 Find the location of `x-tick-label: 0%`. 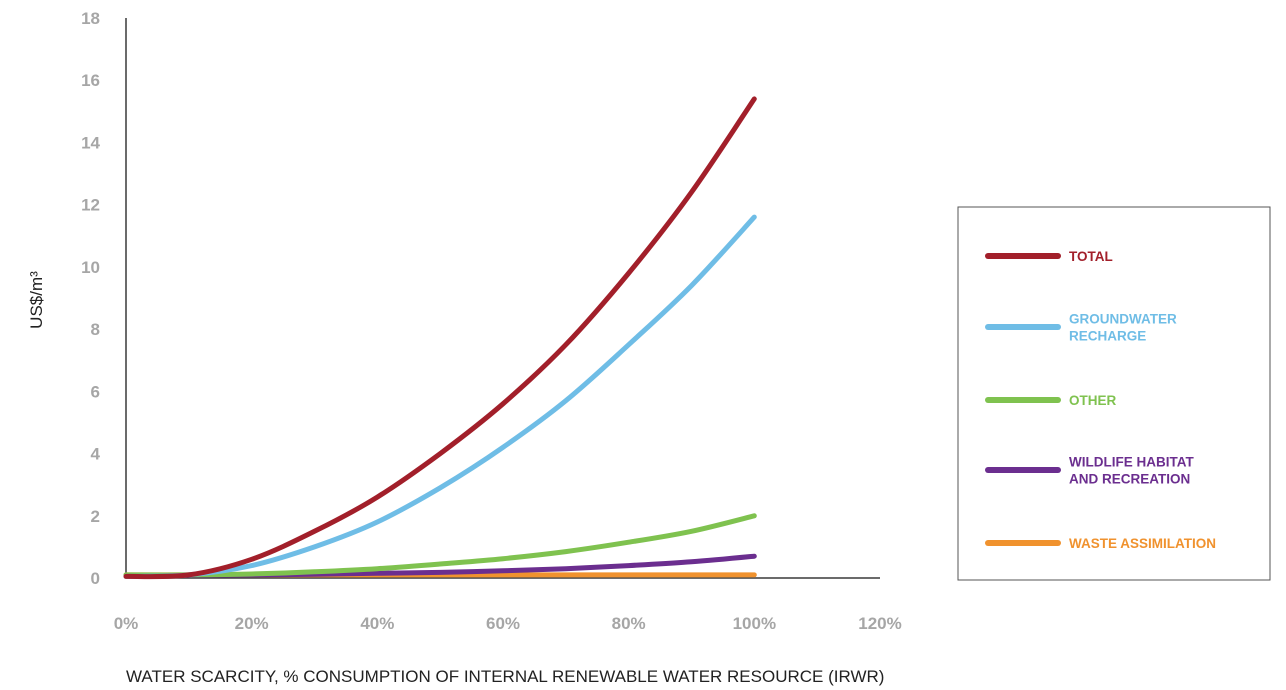

x-tick-label: 0% is located at coordinates (126, 623).